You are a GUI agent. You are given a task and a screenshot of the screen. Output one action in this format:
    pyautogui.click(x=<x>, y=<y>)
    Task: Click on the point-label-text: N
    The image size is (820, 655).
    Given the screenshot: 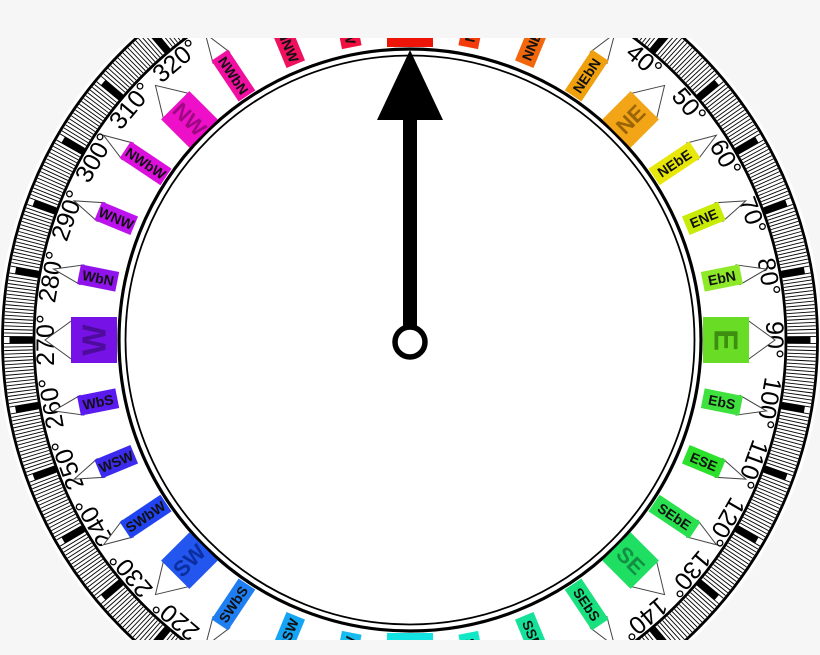 What is the action you would take?
    pyautogui.click(x=410, y=24)
    